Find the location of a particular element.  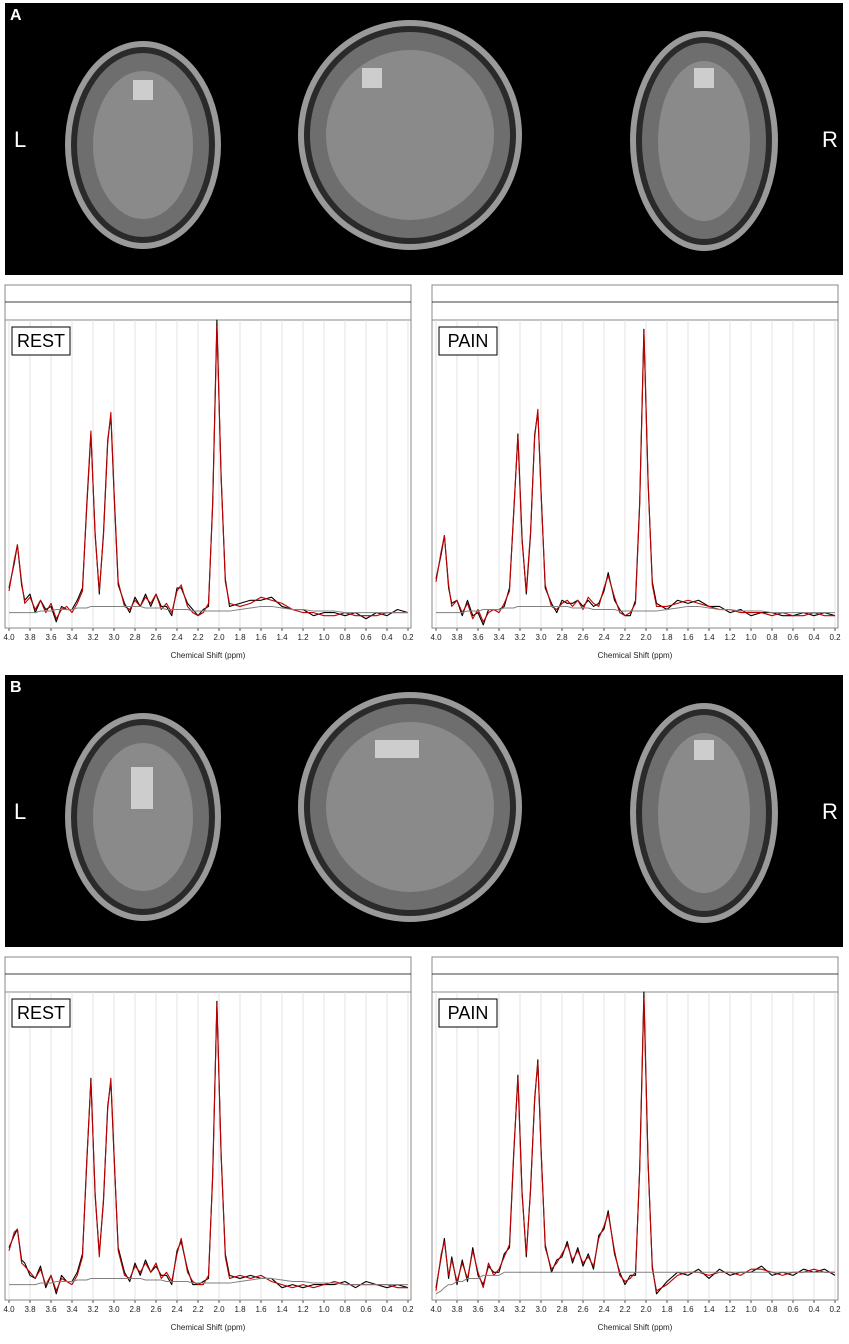

side-label: R is located at coordinates (830, 139).